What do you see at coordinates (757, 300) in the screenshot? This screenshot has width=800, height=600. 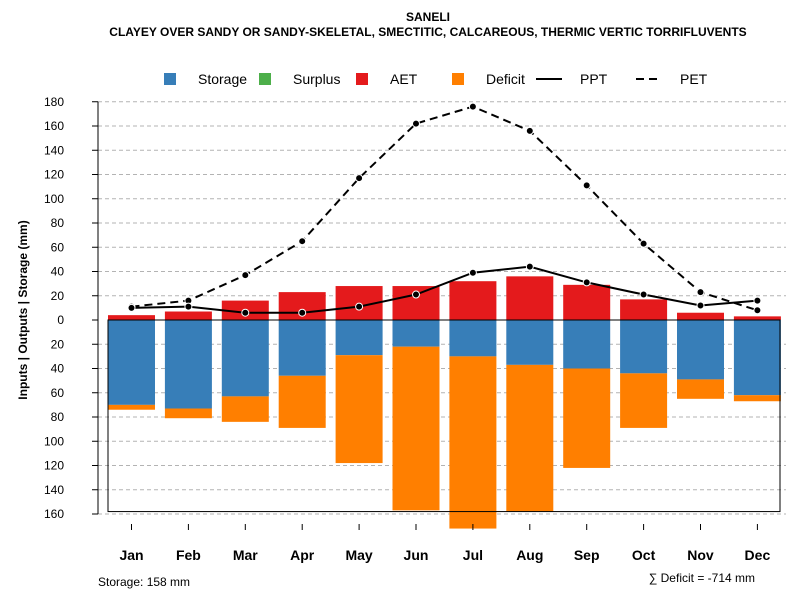 I see `ppt-point-dec` at bounding box center [757, 300].